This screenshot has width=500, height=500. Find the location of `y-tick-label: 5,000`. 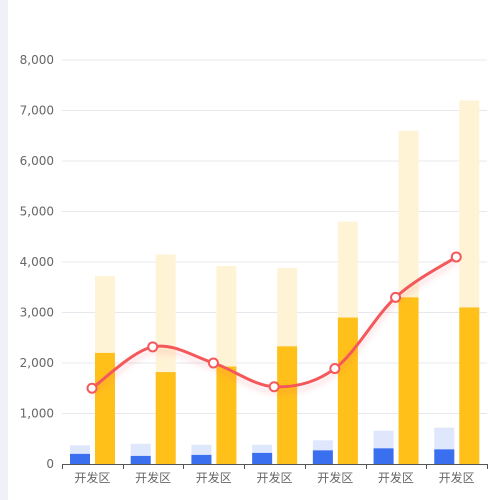

y-tick-label: 5,000 is located at coordinates (37, 212).